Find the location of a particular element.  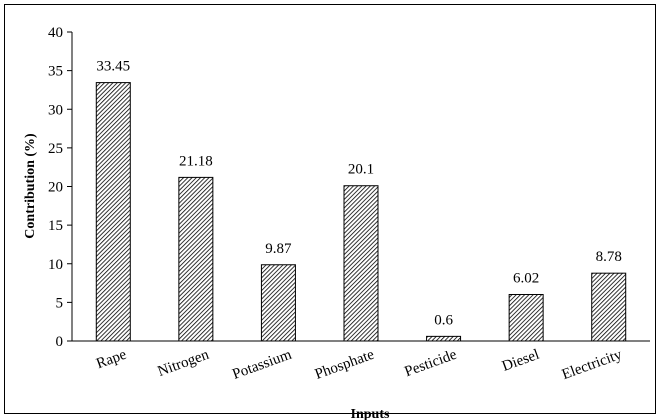

y-tick-label: 15 is located at coordinates (55, 226).